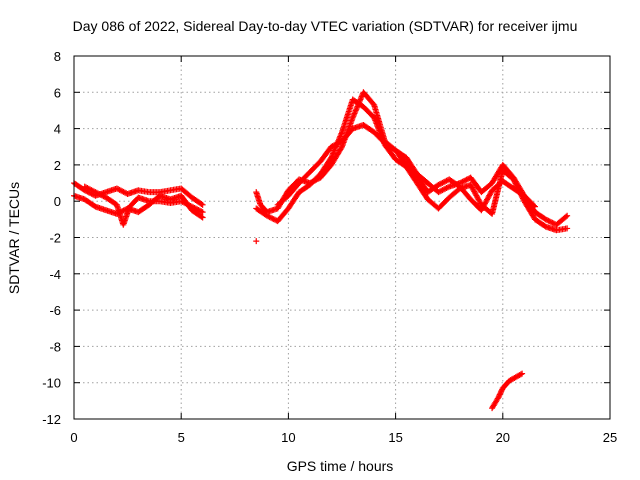  I want to click on y-tick-label: -6, so click(55, 310).